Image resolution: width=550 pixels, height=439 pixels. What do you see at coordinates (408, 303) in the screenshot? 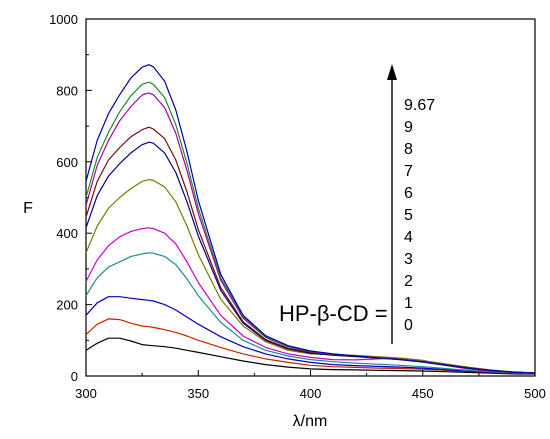
I see `concentration-label-9: 1` at bounding box center [408, 303].